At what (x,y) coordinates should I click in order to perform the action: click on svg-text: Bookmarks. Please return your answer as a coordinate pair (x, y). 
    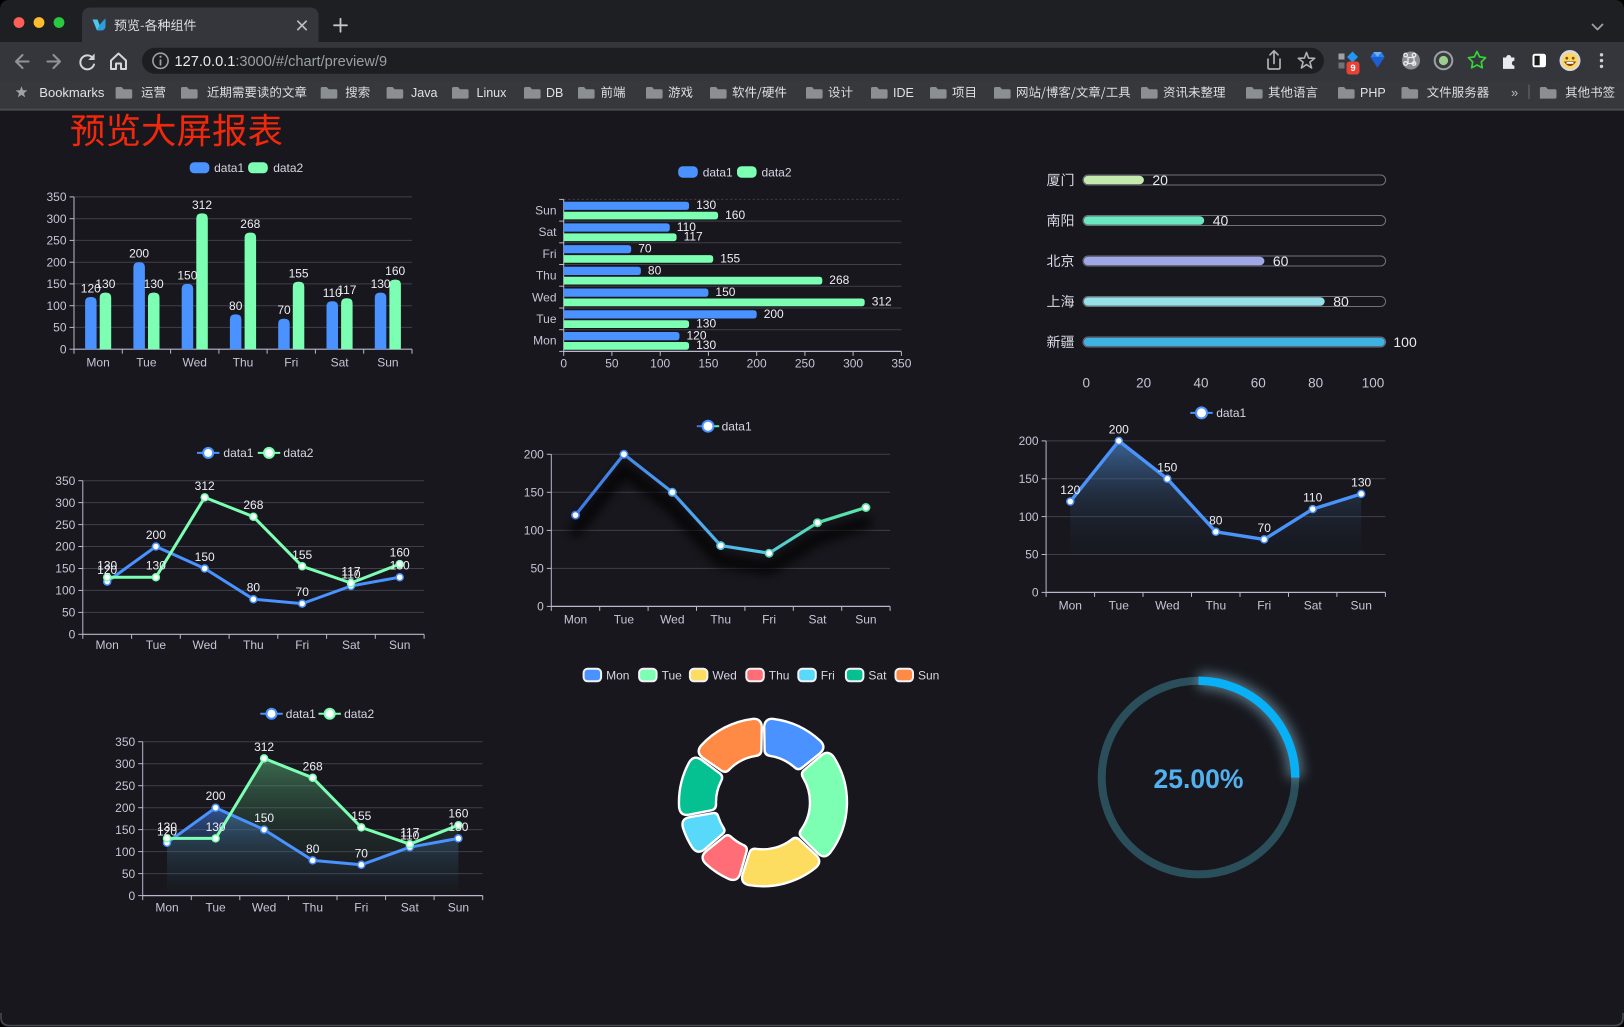
    Looking at the image, I should click on (72, 92).